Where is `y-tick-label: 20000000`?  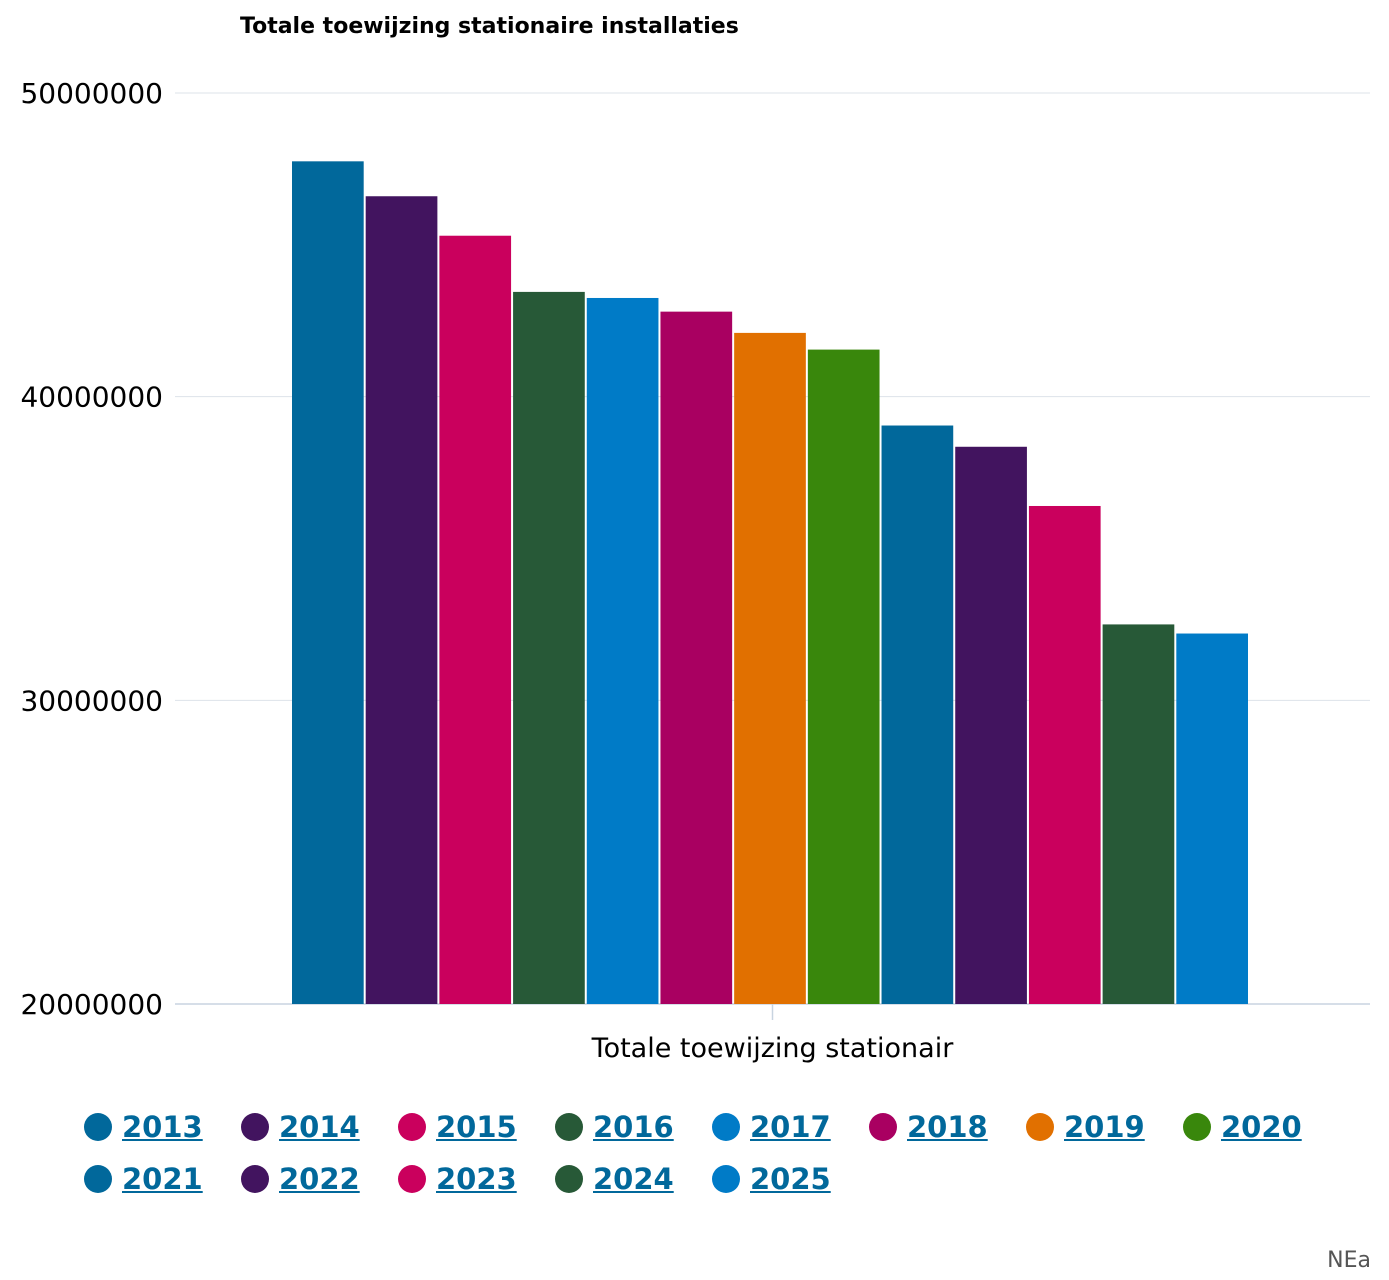 y-tick-label: 20000000 is located at coordinates (91, 1004).